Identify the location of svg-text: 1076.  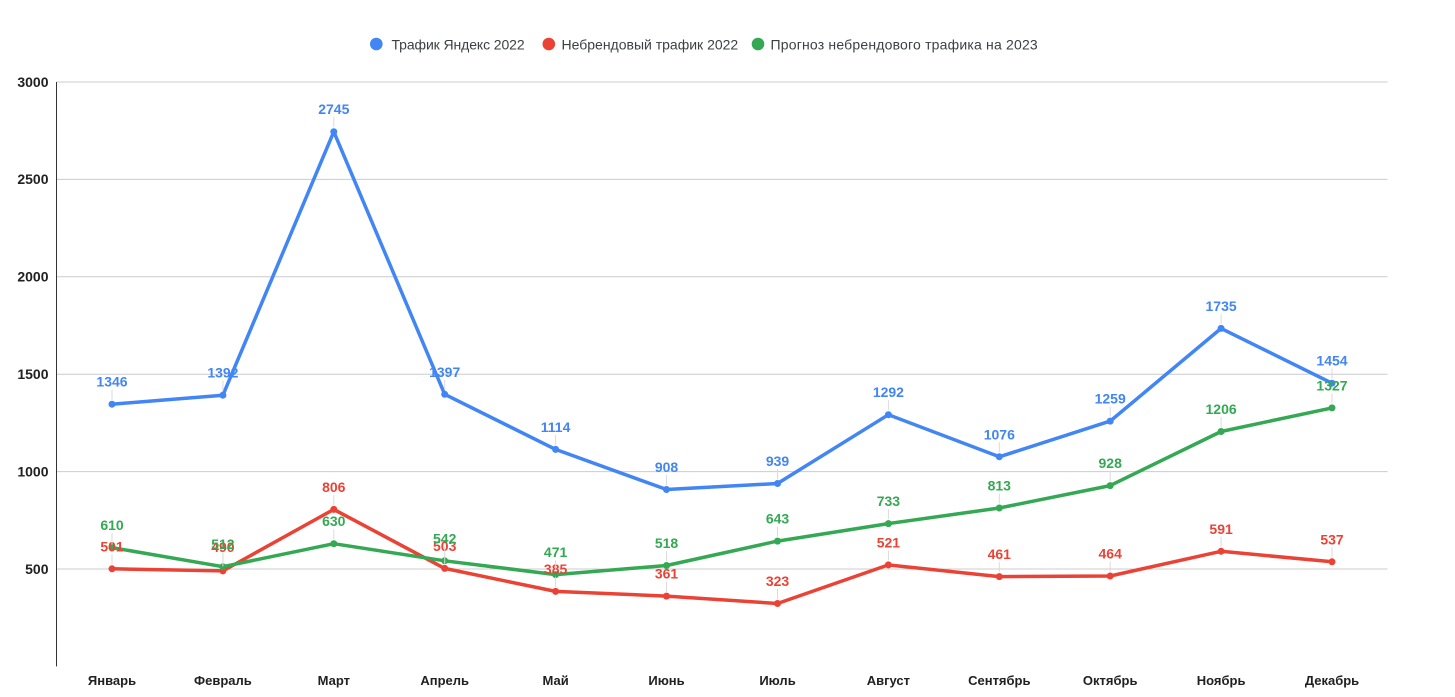
(999, 434).